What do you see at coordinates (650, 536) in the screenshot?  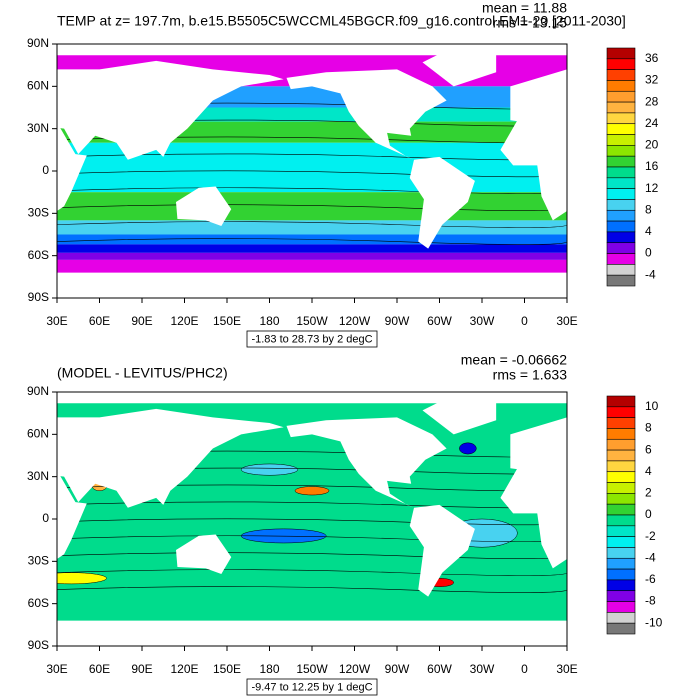 I see `colorbar-label: -2` at bounding box center [650, 536].